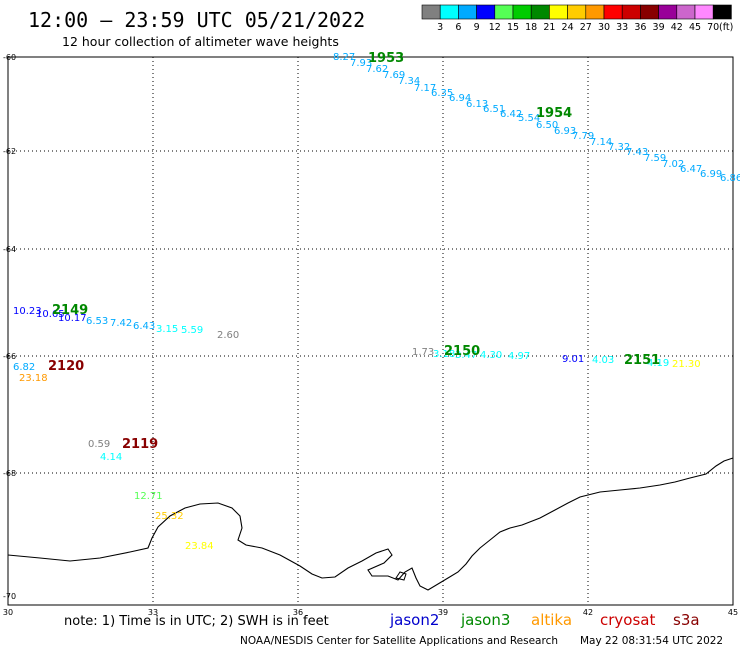 This screenshot has height=650, width=740. I want to click on legend-label: 27, so click(586, 27).